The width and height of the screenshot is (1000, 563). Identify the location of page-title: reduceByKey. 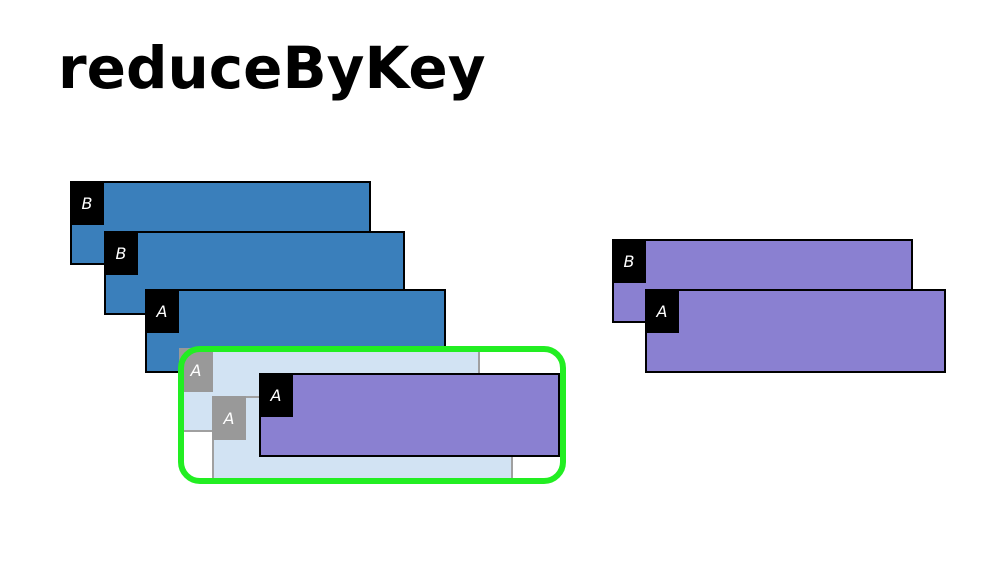
(272, 68).